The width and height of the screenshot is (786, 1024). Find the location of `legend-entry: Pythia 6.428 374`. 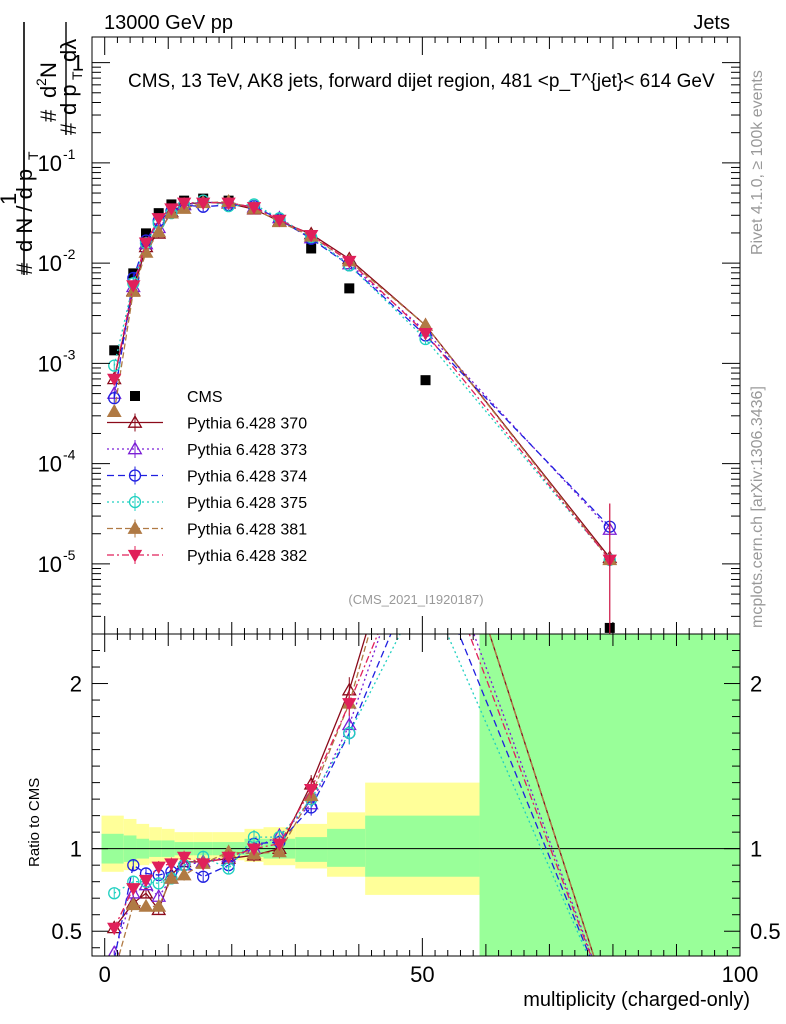

legend-entry: Pythia 6.428 374 is located at coordinates (207, 476).